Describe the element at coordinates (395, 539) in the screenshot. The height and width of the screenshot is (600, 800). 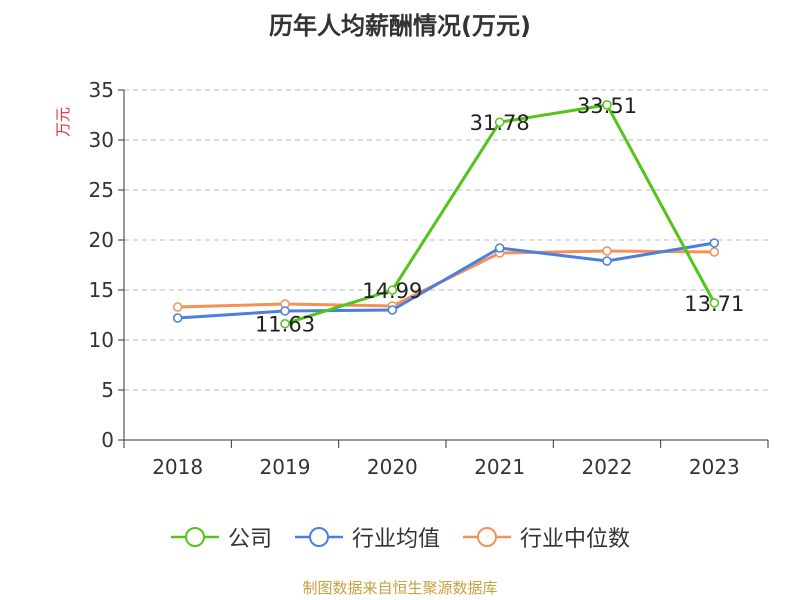
I see `legend-label: 行业均值` at that location.